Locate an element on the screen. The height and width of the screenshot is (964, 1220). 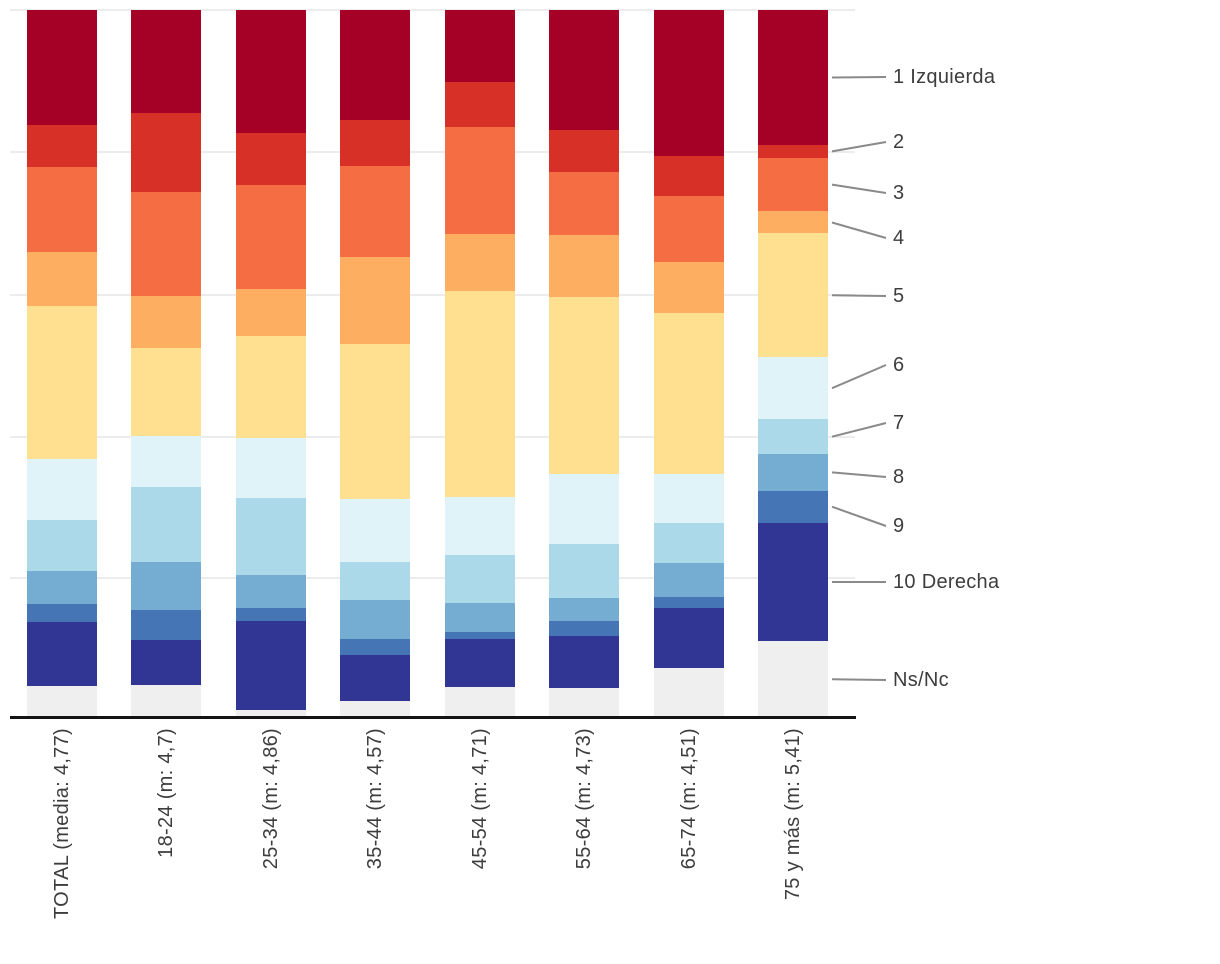
x-axis-label: 75 y más (m: 5,41) is located at coordinates (793, 814).